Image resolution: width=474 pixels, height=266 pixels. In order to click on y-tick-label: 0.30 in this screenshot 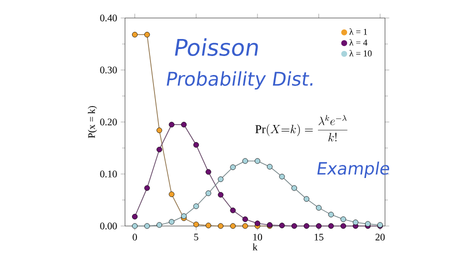, I will do `click(108, 70)`.